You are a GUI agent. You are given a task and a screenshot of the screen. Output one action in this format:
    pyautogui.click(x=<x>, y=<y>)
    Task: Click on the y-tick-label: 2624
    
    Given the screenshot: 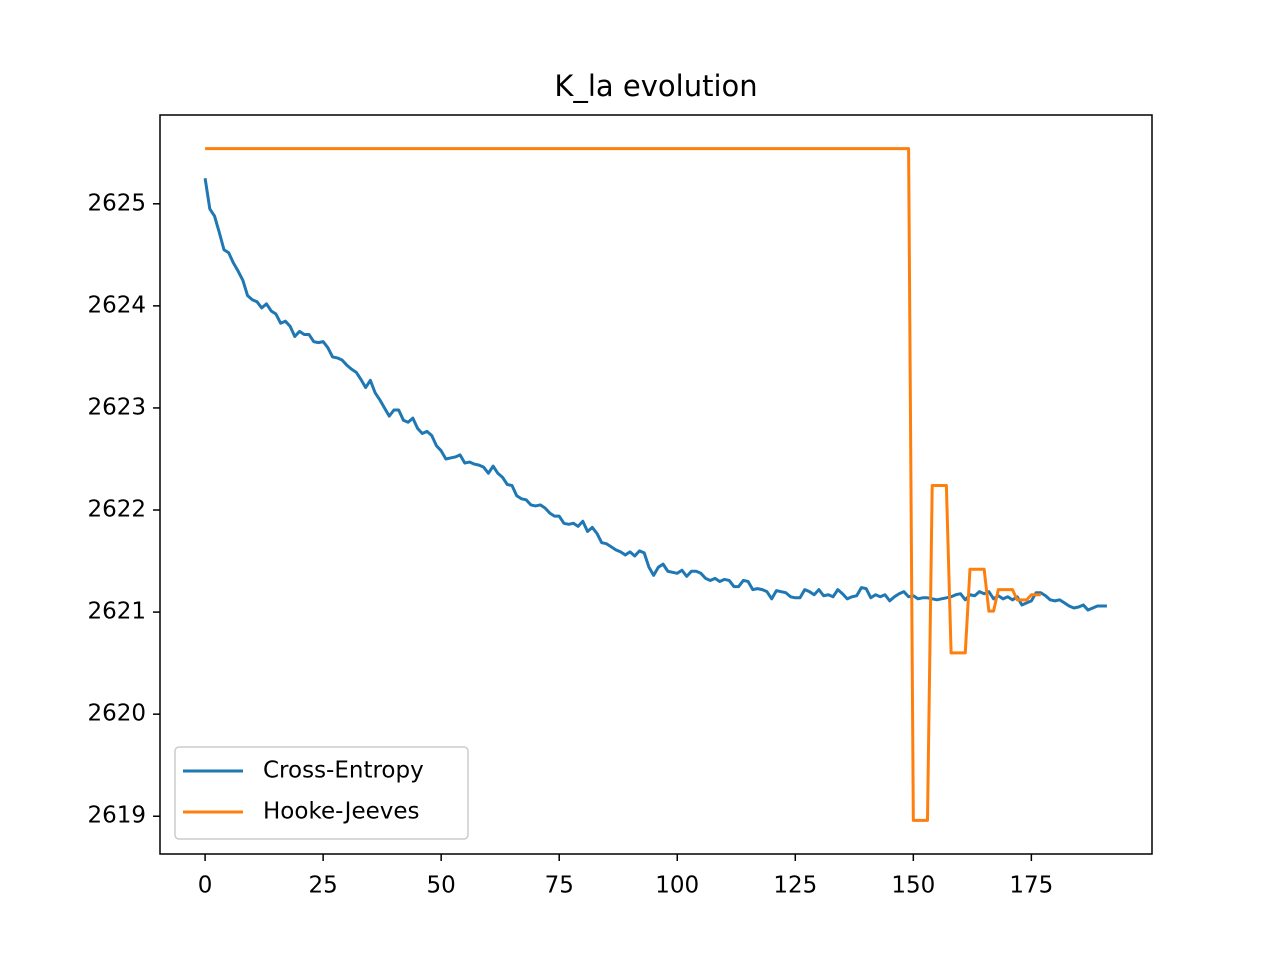 What is the action you would take?
    pyautogui.click(x=116, y=305)
    